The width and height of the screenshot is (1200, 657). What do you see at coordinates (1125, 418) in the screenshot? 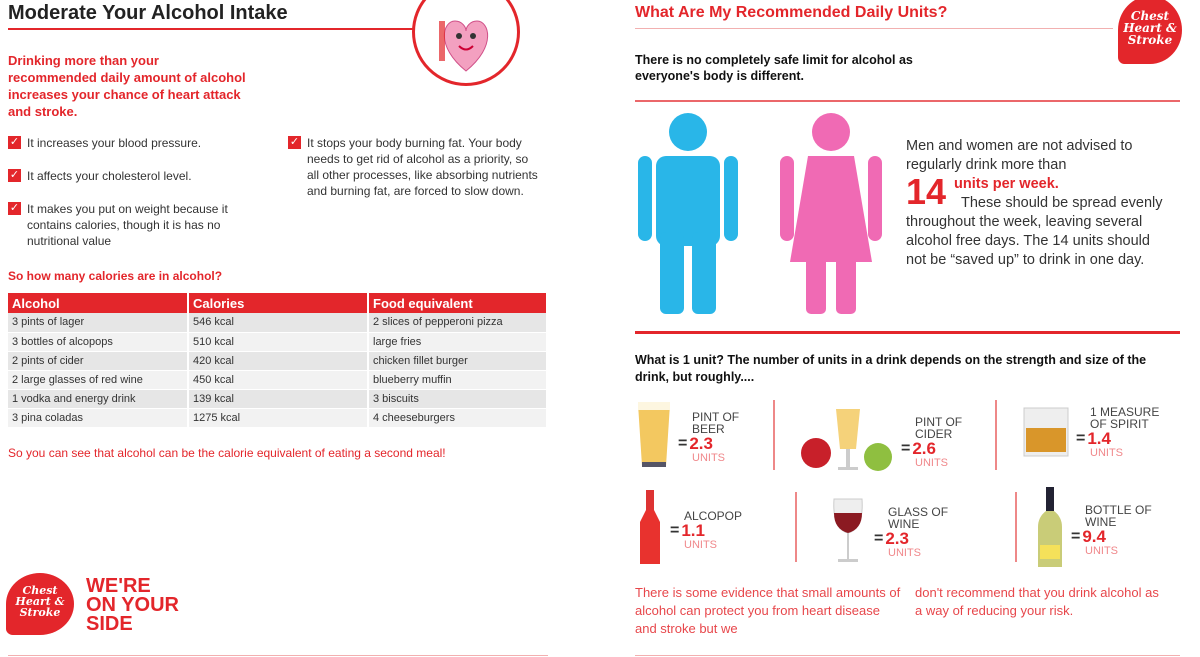
I see `drink-label: 1 MEASURE OF SPIRIT` at bounding box center [1125, 418].